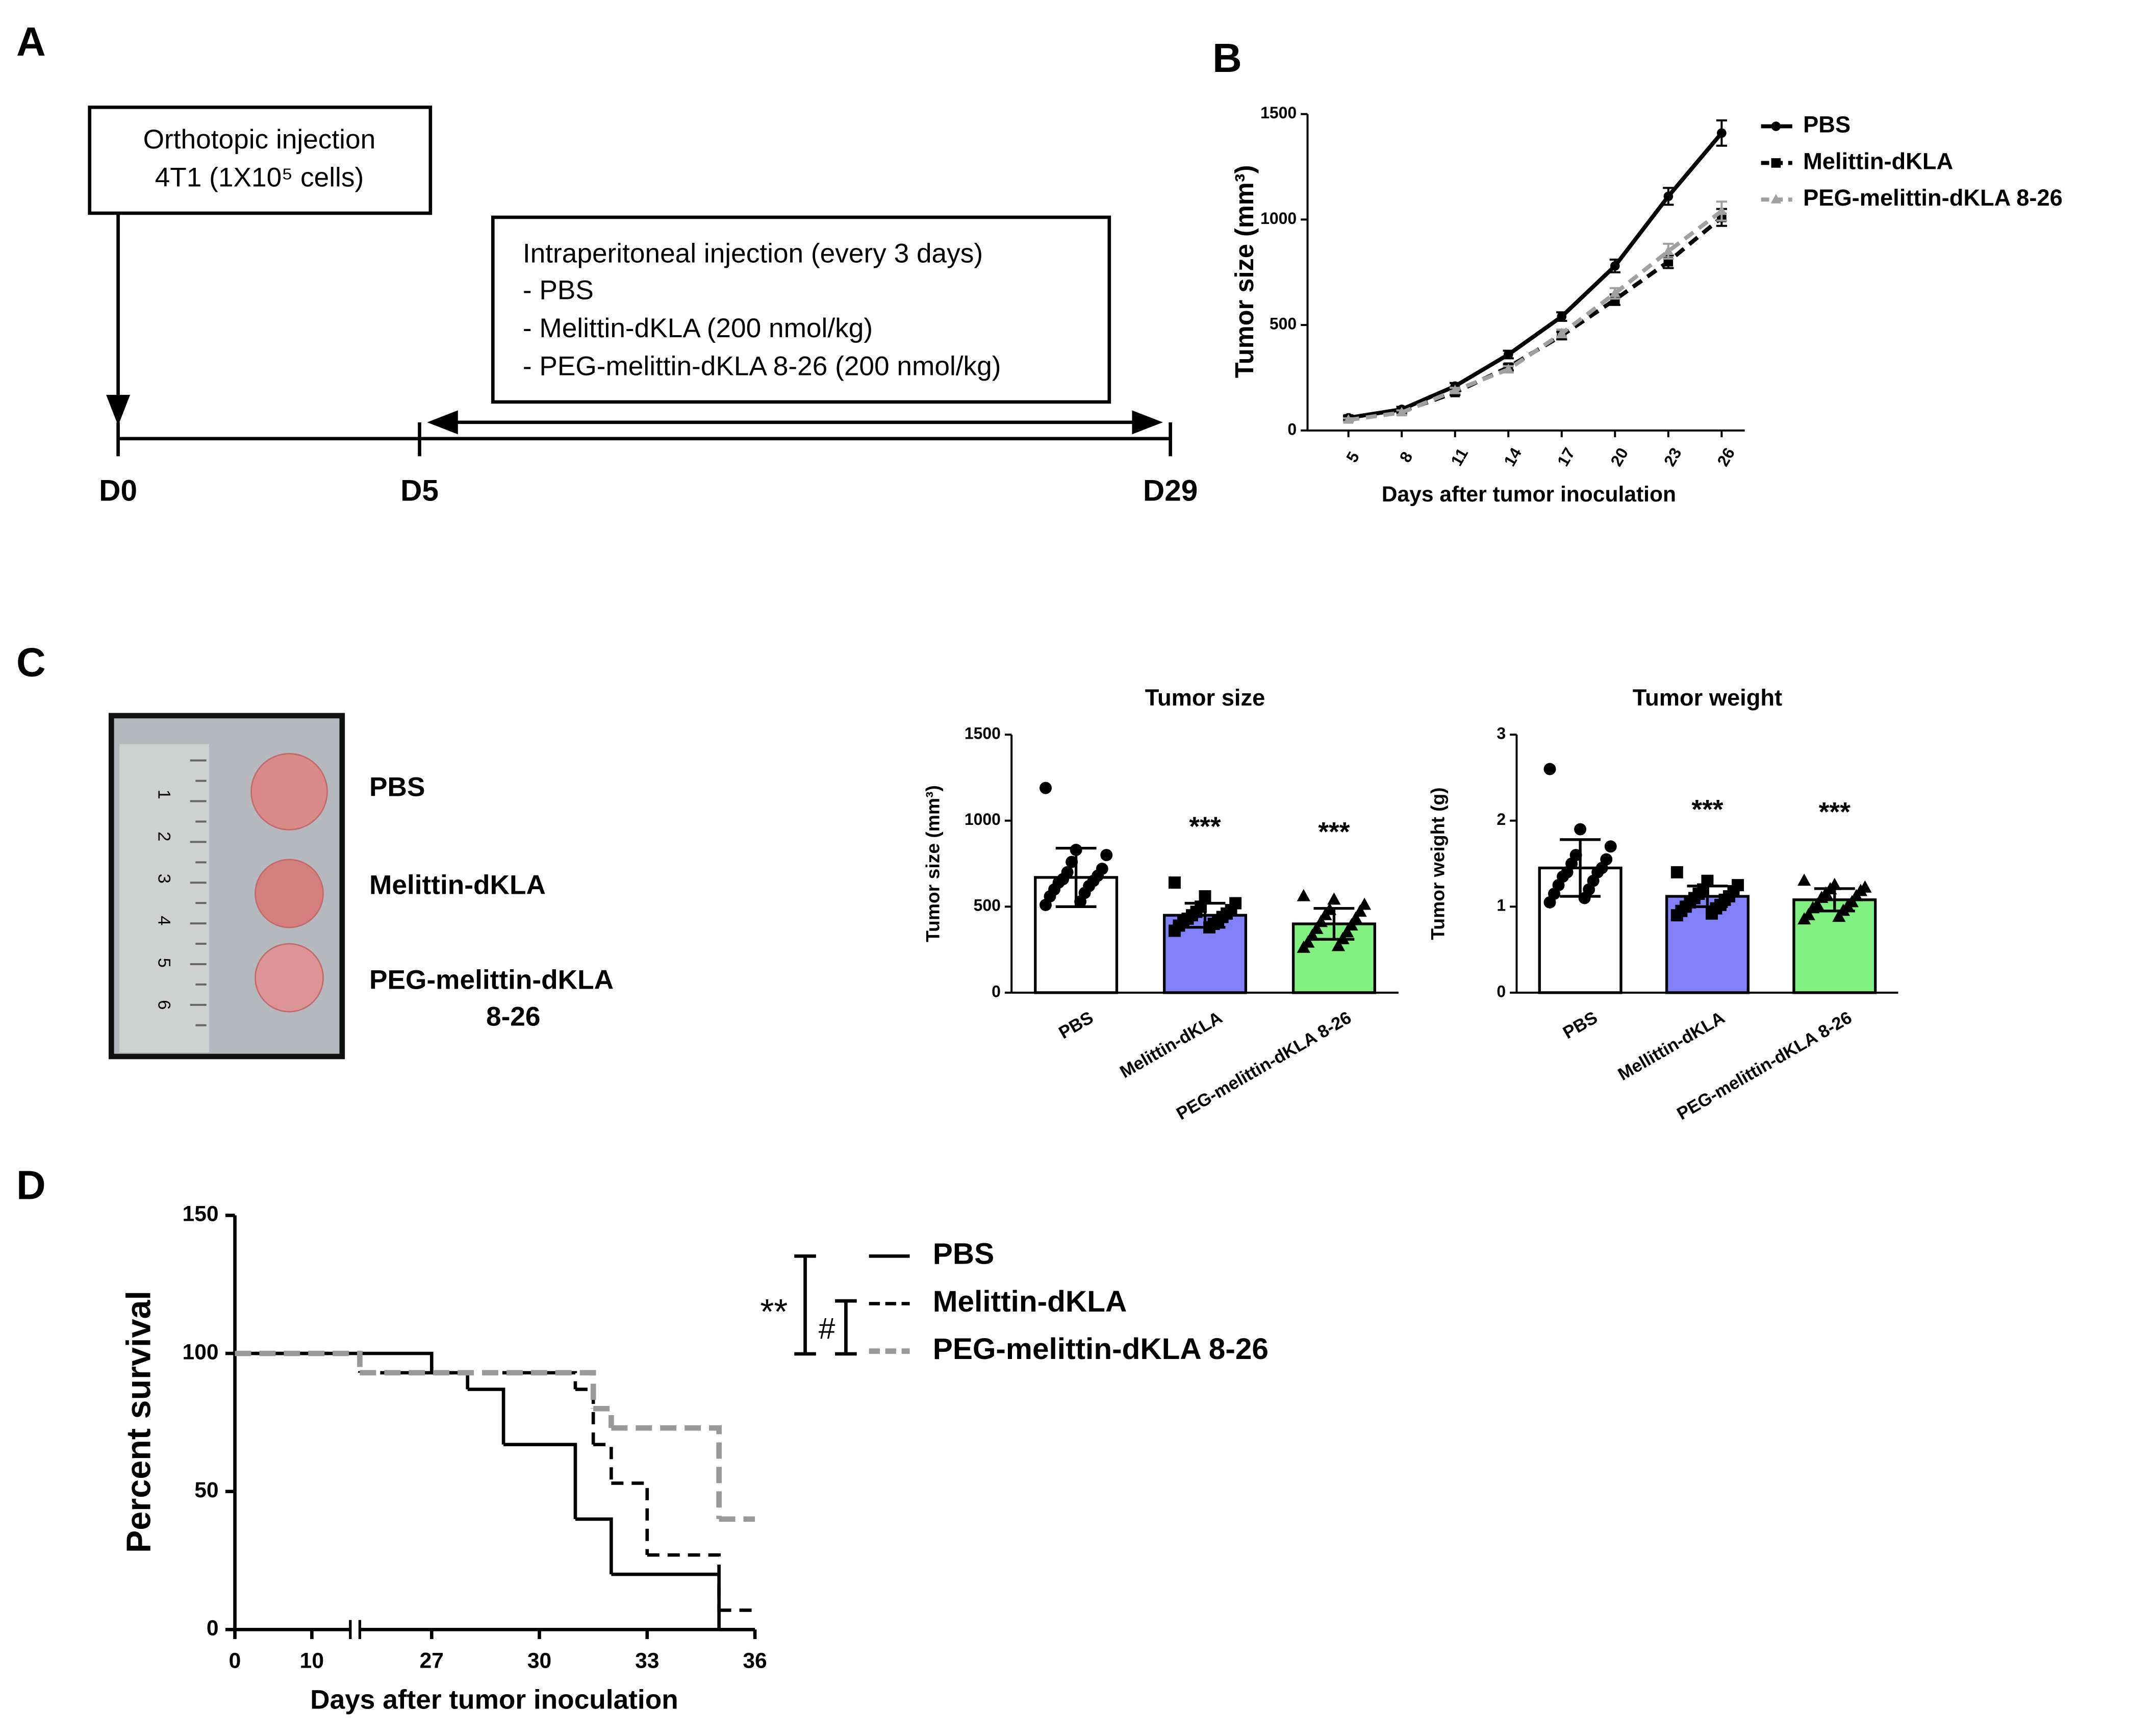 This screenshot has height=1736, width=2129. What do you see at coordinates (235, 1660) in the screenshot?
I see `x-tick-label: 0` at bounding box center [235, 1660].